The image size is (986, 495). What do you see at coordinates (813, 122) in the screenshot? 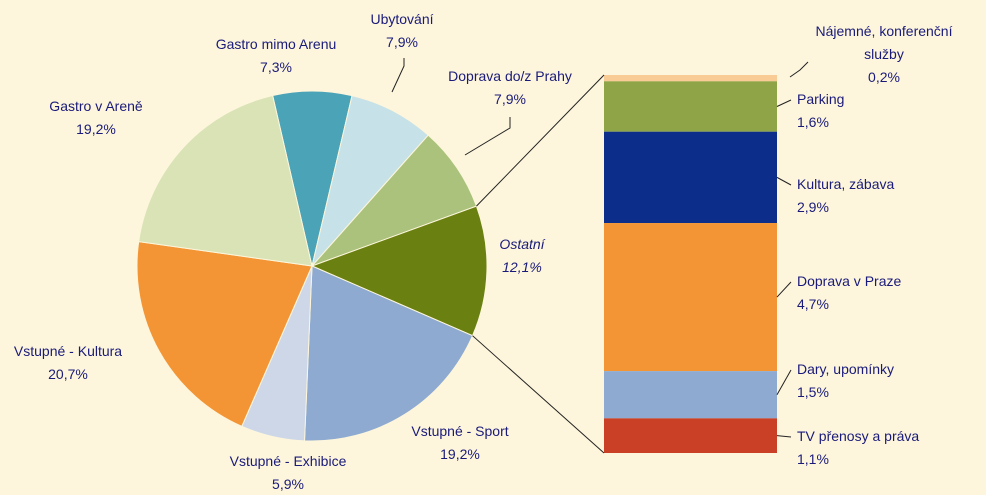
I see `label-text: 1,6%` at bounding box center [813, 122].